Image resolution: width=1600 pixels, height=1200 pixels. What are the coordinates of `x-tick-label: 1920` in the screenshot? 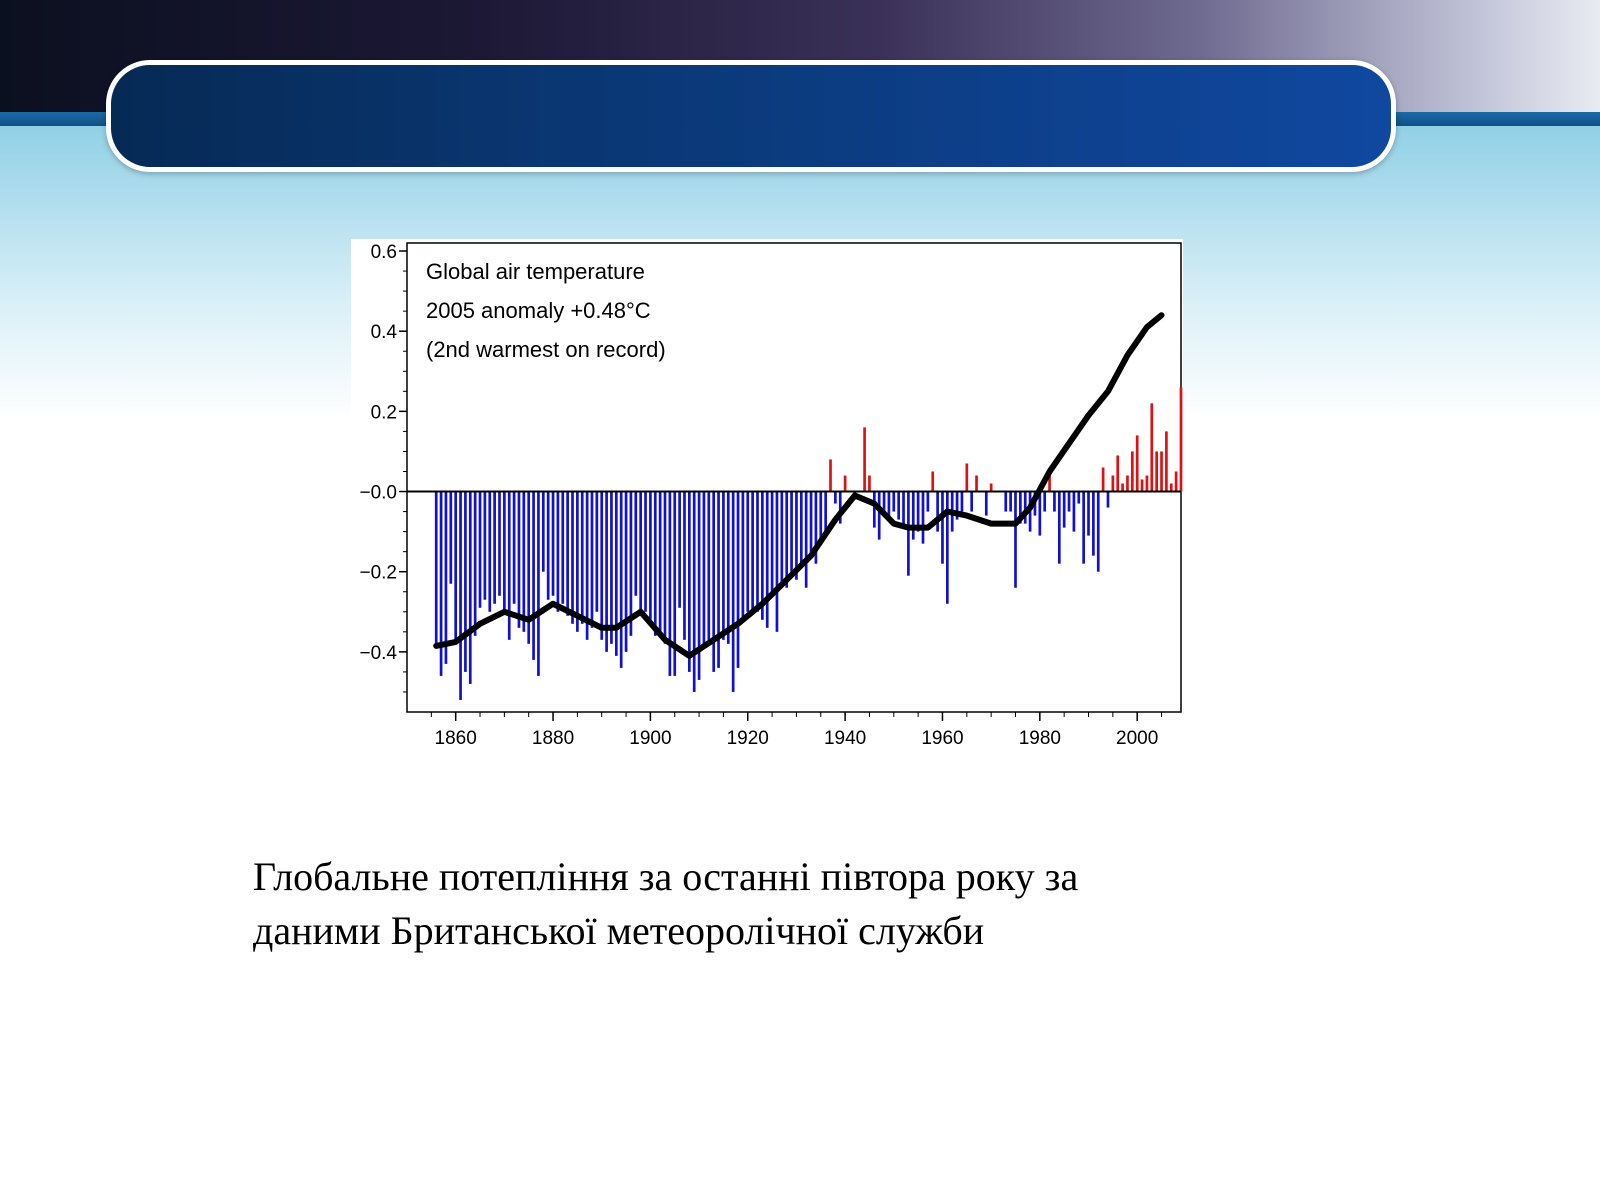 It's located at (748, 738).